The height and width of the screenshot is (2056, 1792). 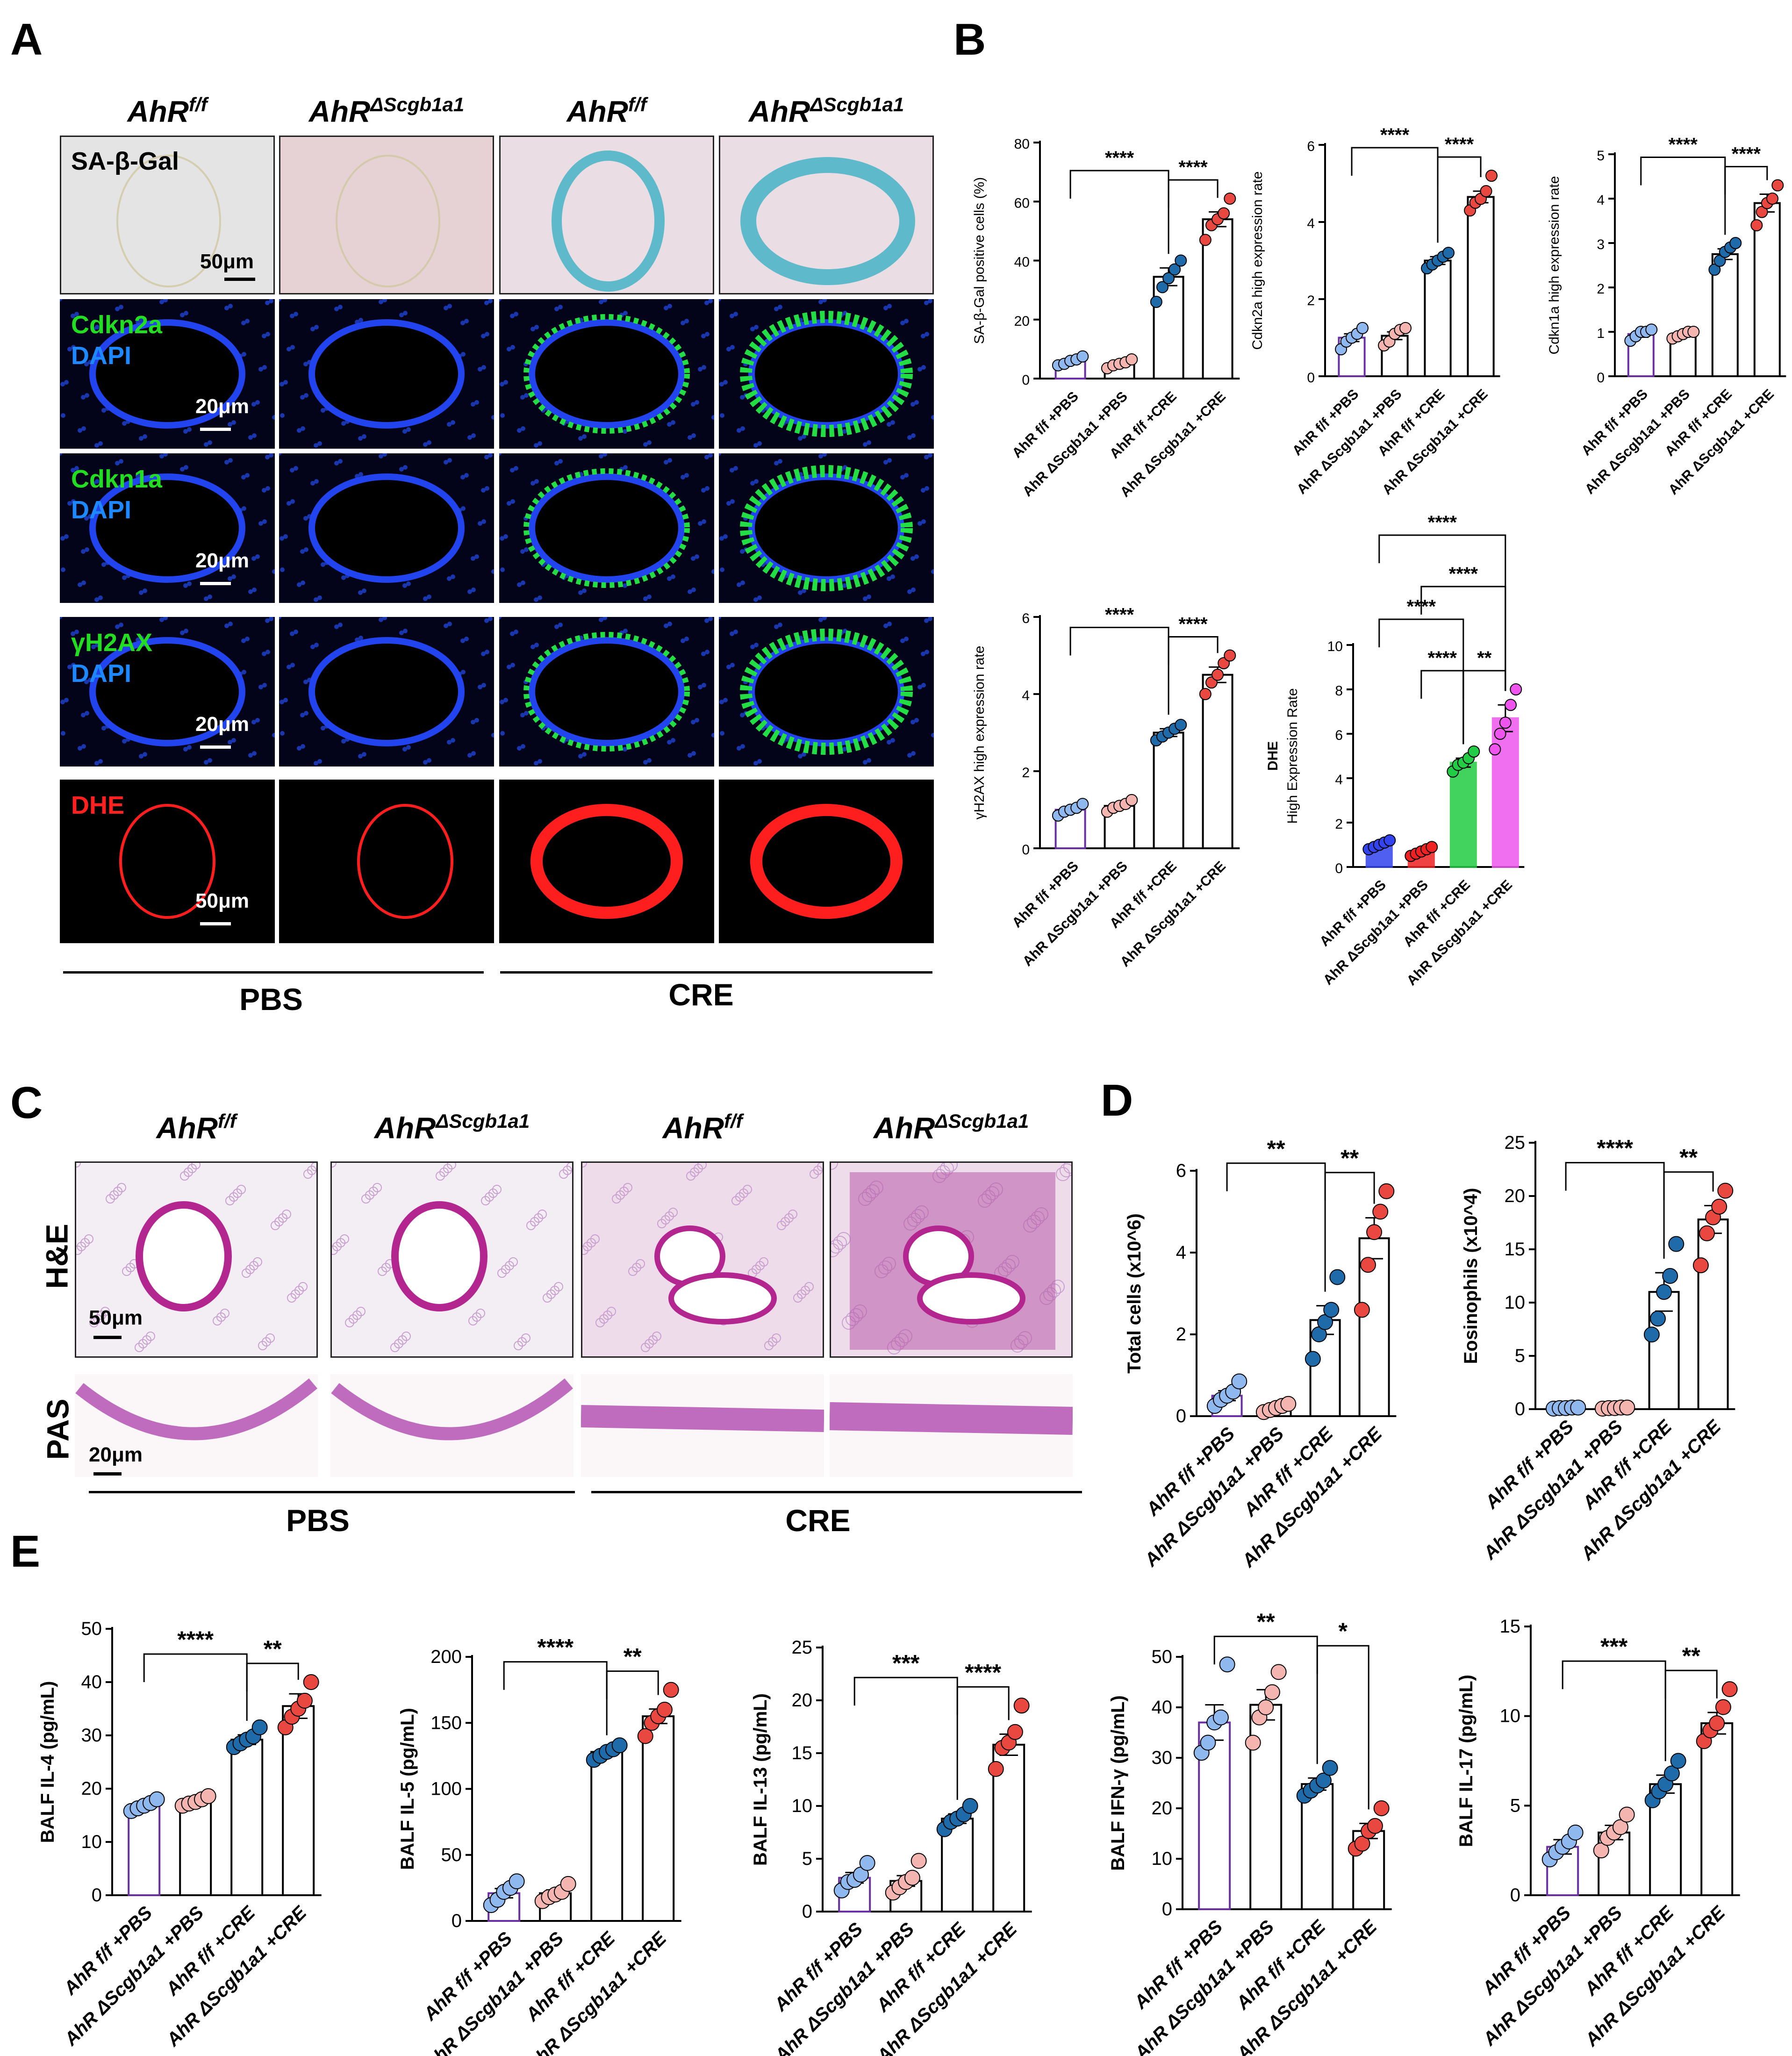 I want to click on x-tick-label: AhR ΔScgb1a1 +CRE, so click(x=596, y=1991).